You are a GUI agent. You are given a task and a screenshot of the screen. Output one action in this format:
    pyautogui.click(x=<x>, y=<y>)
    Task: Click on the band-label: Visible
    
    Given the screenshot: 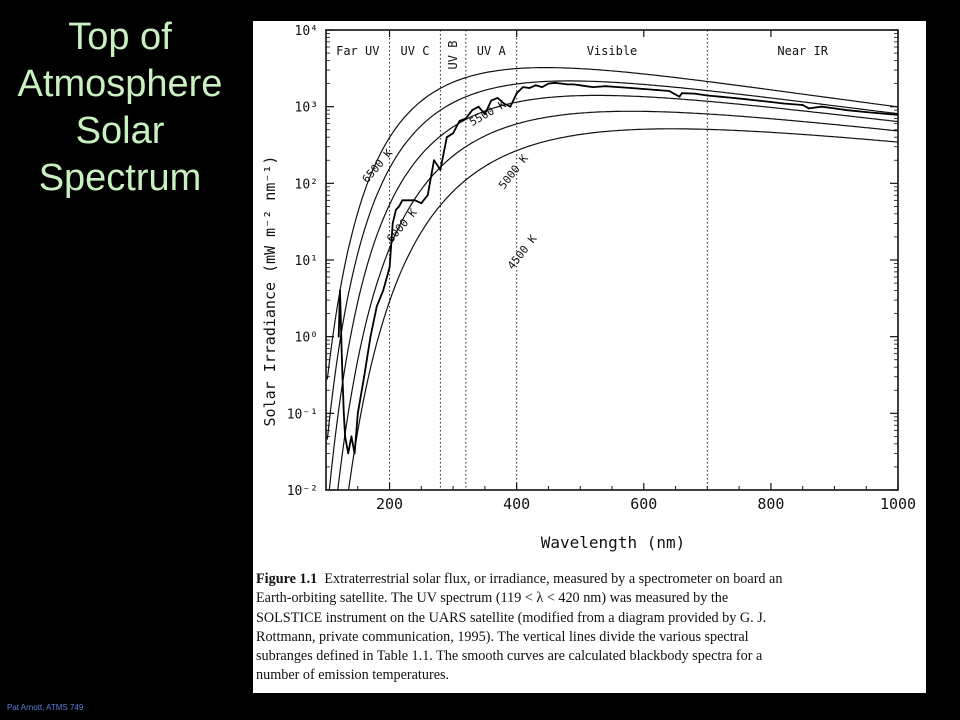 What is the action you would take?
    pyautogui.click(x=612, y=51)
    